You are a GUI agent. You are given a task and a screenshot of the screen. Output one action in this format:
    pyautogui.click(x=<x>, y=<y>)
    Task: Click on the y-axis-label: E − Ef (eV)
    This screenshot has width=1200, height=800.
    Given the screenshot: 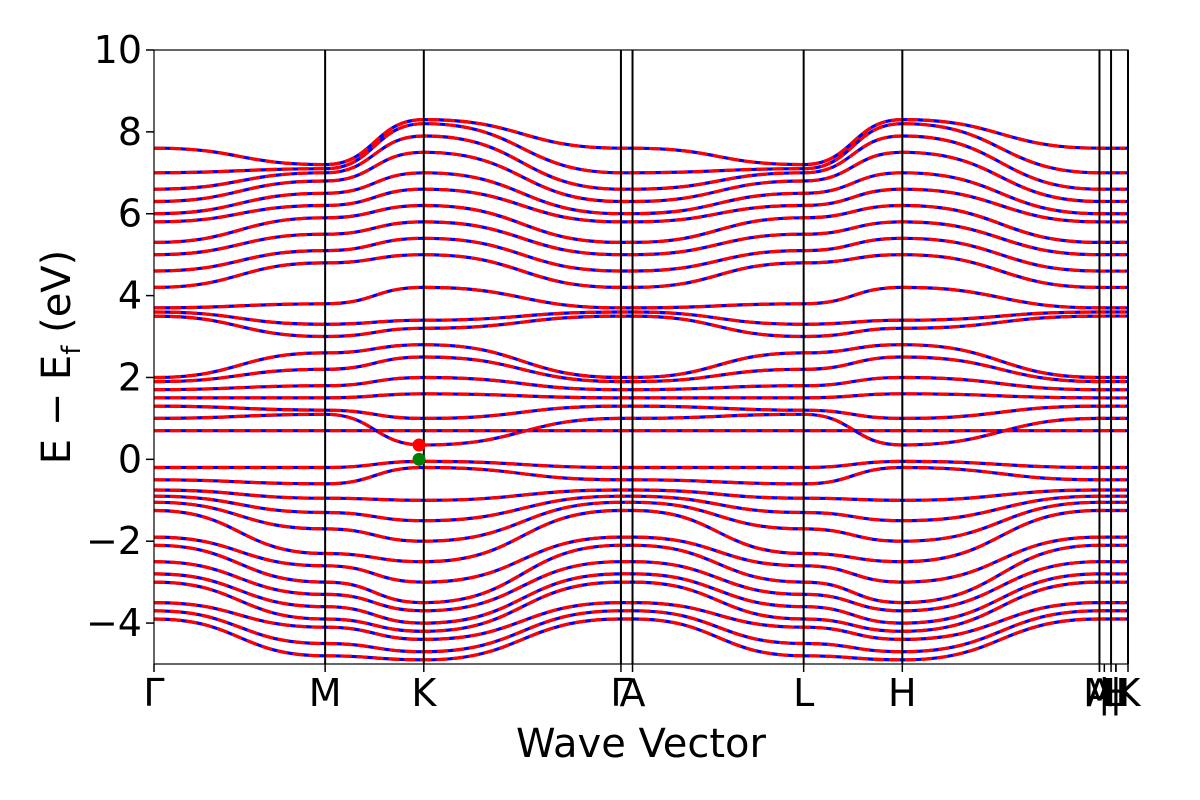 What is the action you would take?
    pyautogui.click(x=60, y=357)
    